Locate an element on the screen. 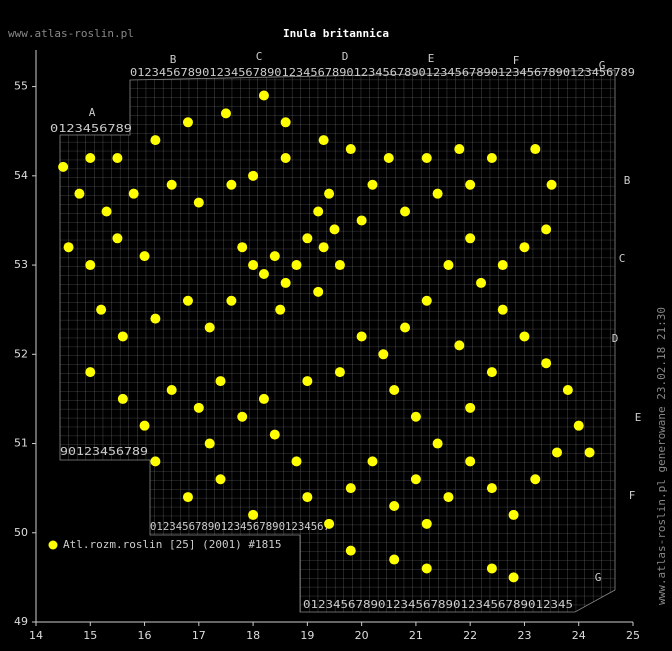 The width and height of the screenshot is (672, 651). x-tick-label: 17 is located at coordinates (199, 635).